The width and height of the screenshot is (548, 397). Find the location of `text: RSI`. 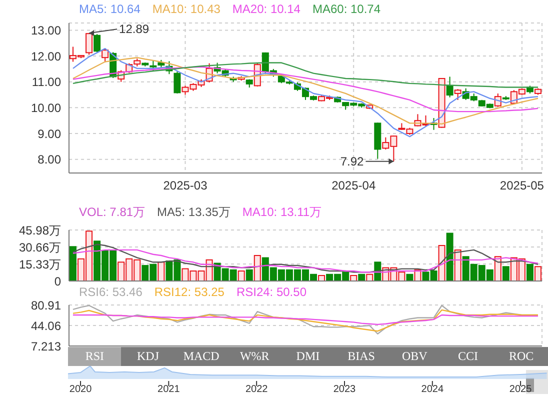

text: RSI is located at coordinates (95, 356).